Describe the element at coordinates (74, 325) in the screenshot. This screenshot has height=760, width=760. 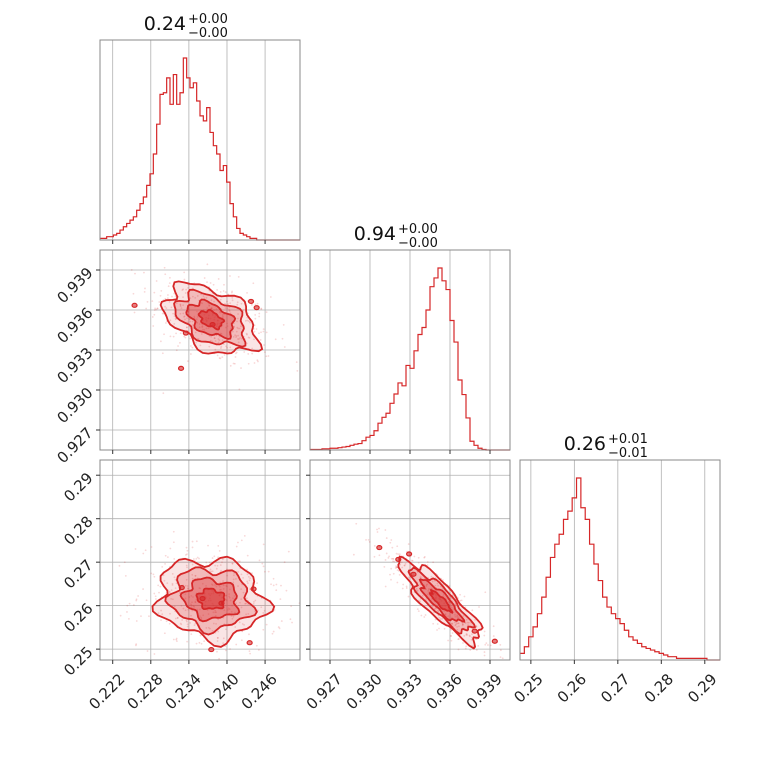
I see `y-tick-label: 0.936` at that location.